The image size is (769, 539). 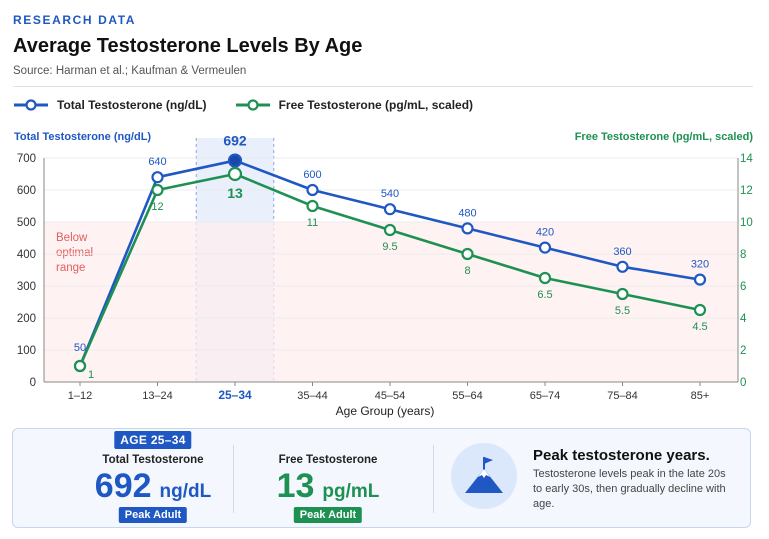 What do you see at coordinates (622, 311) in the screenshot?
I see `data-label-free: 5.5` at bounding box center [622, 311].